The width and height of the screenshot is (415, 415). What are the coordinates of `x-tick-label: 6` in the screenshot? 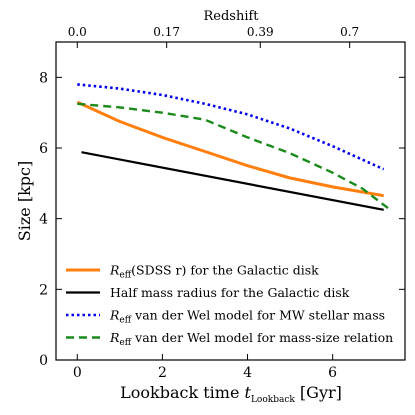 It's located at (332, 373).